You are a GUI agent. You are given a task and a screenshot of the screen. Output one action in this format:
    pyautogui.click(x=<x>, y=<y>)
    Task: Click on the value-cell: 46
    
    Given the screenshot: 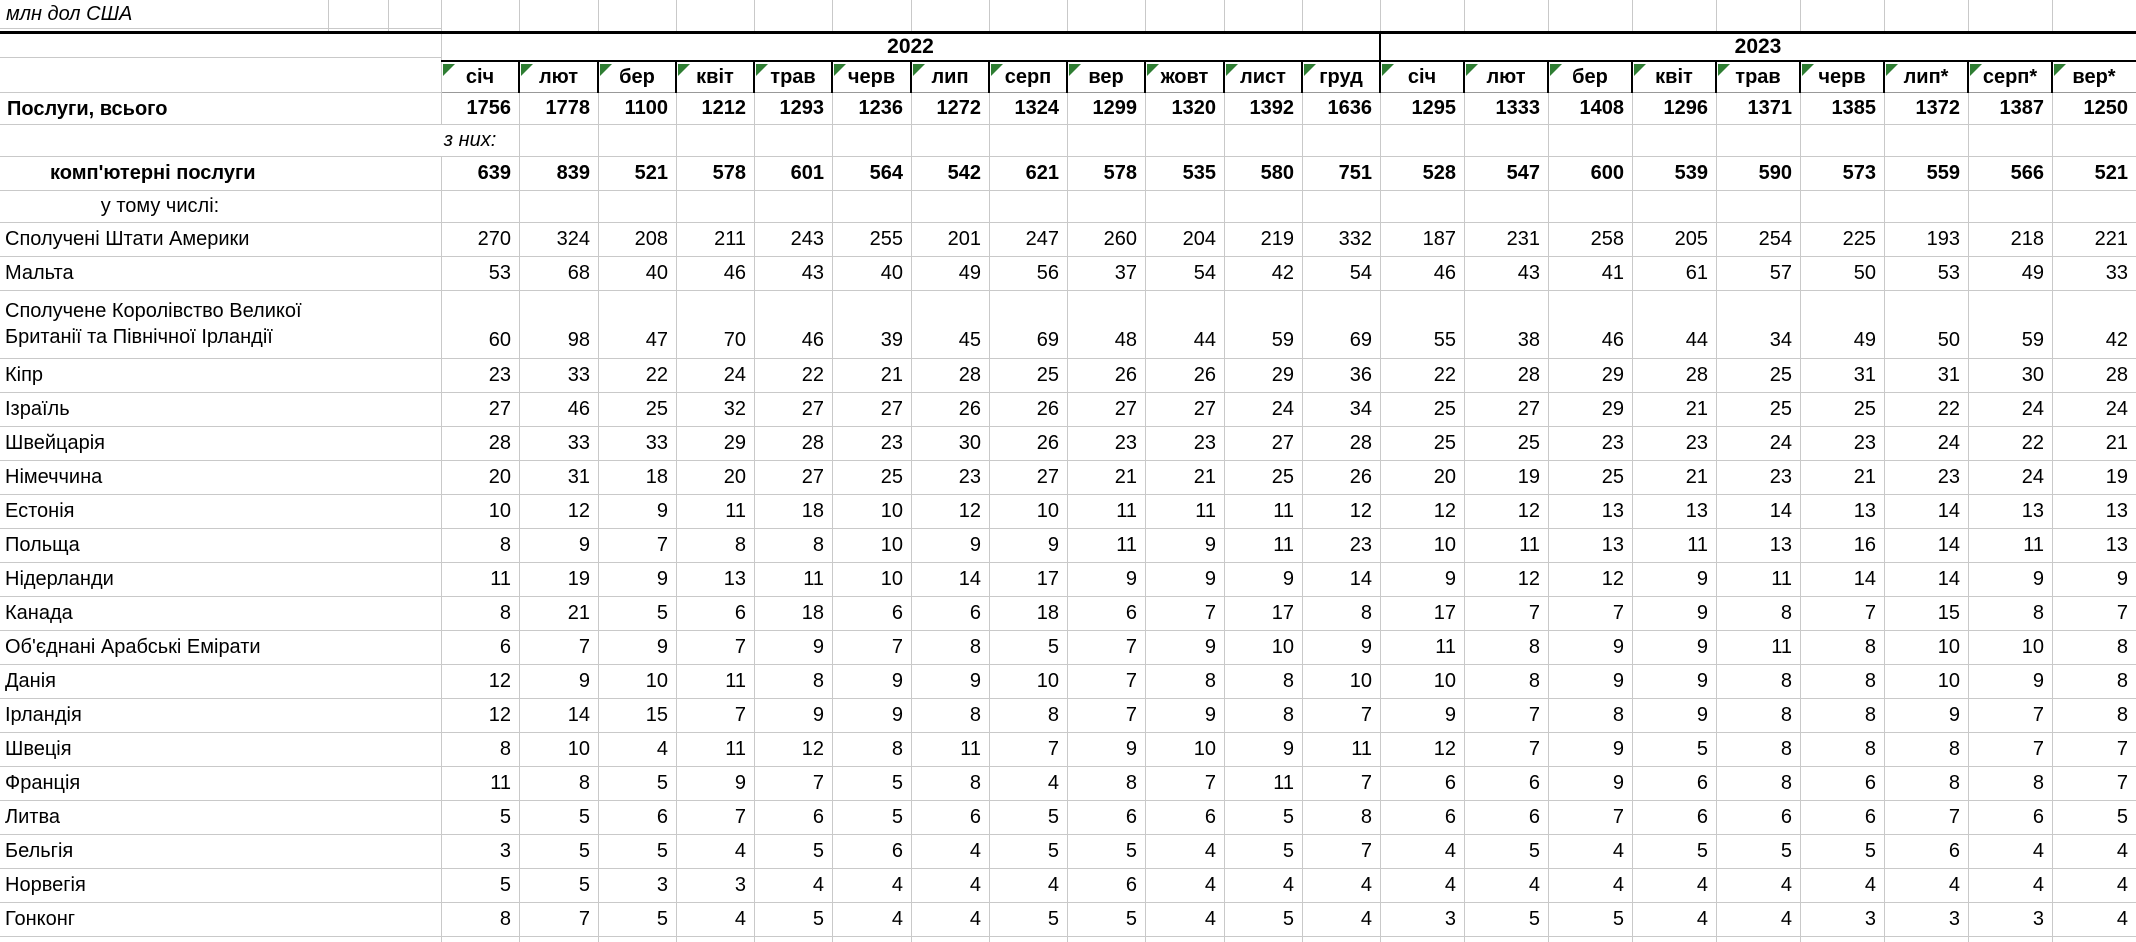 What is the action you would take?
    pyautogui.click(x=578, y=408)
    